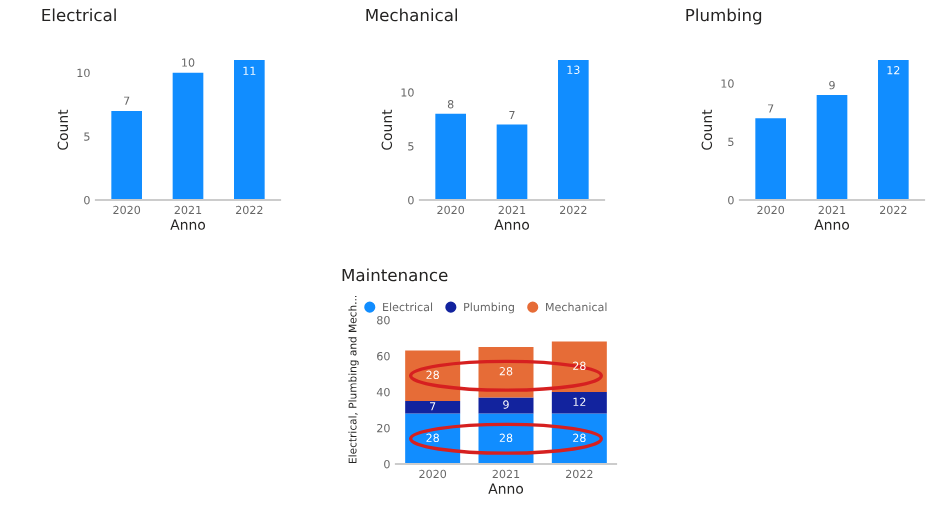 This screenshot has width=948, height=530. What do you see at coordinates (395, 275) in the screenshot?
I see `chart-title: Maintenance` at bounding box center [395, 275].